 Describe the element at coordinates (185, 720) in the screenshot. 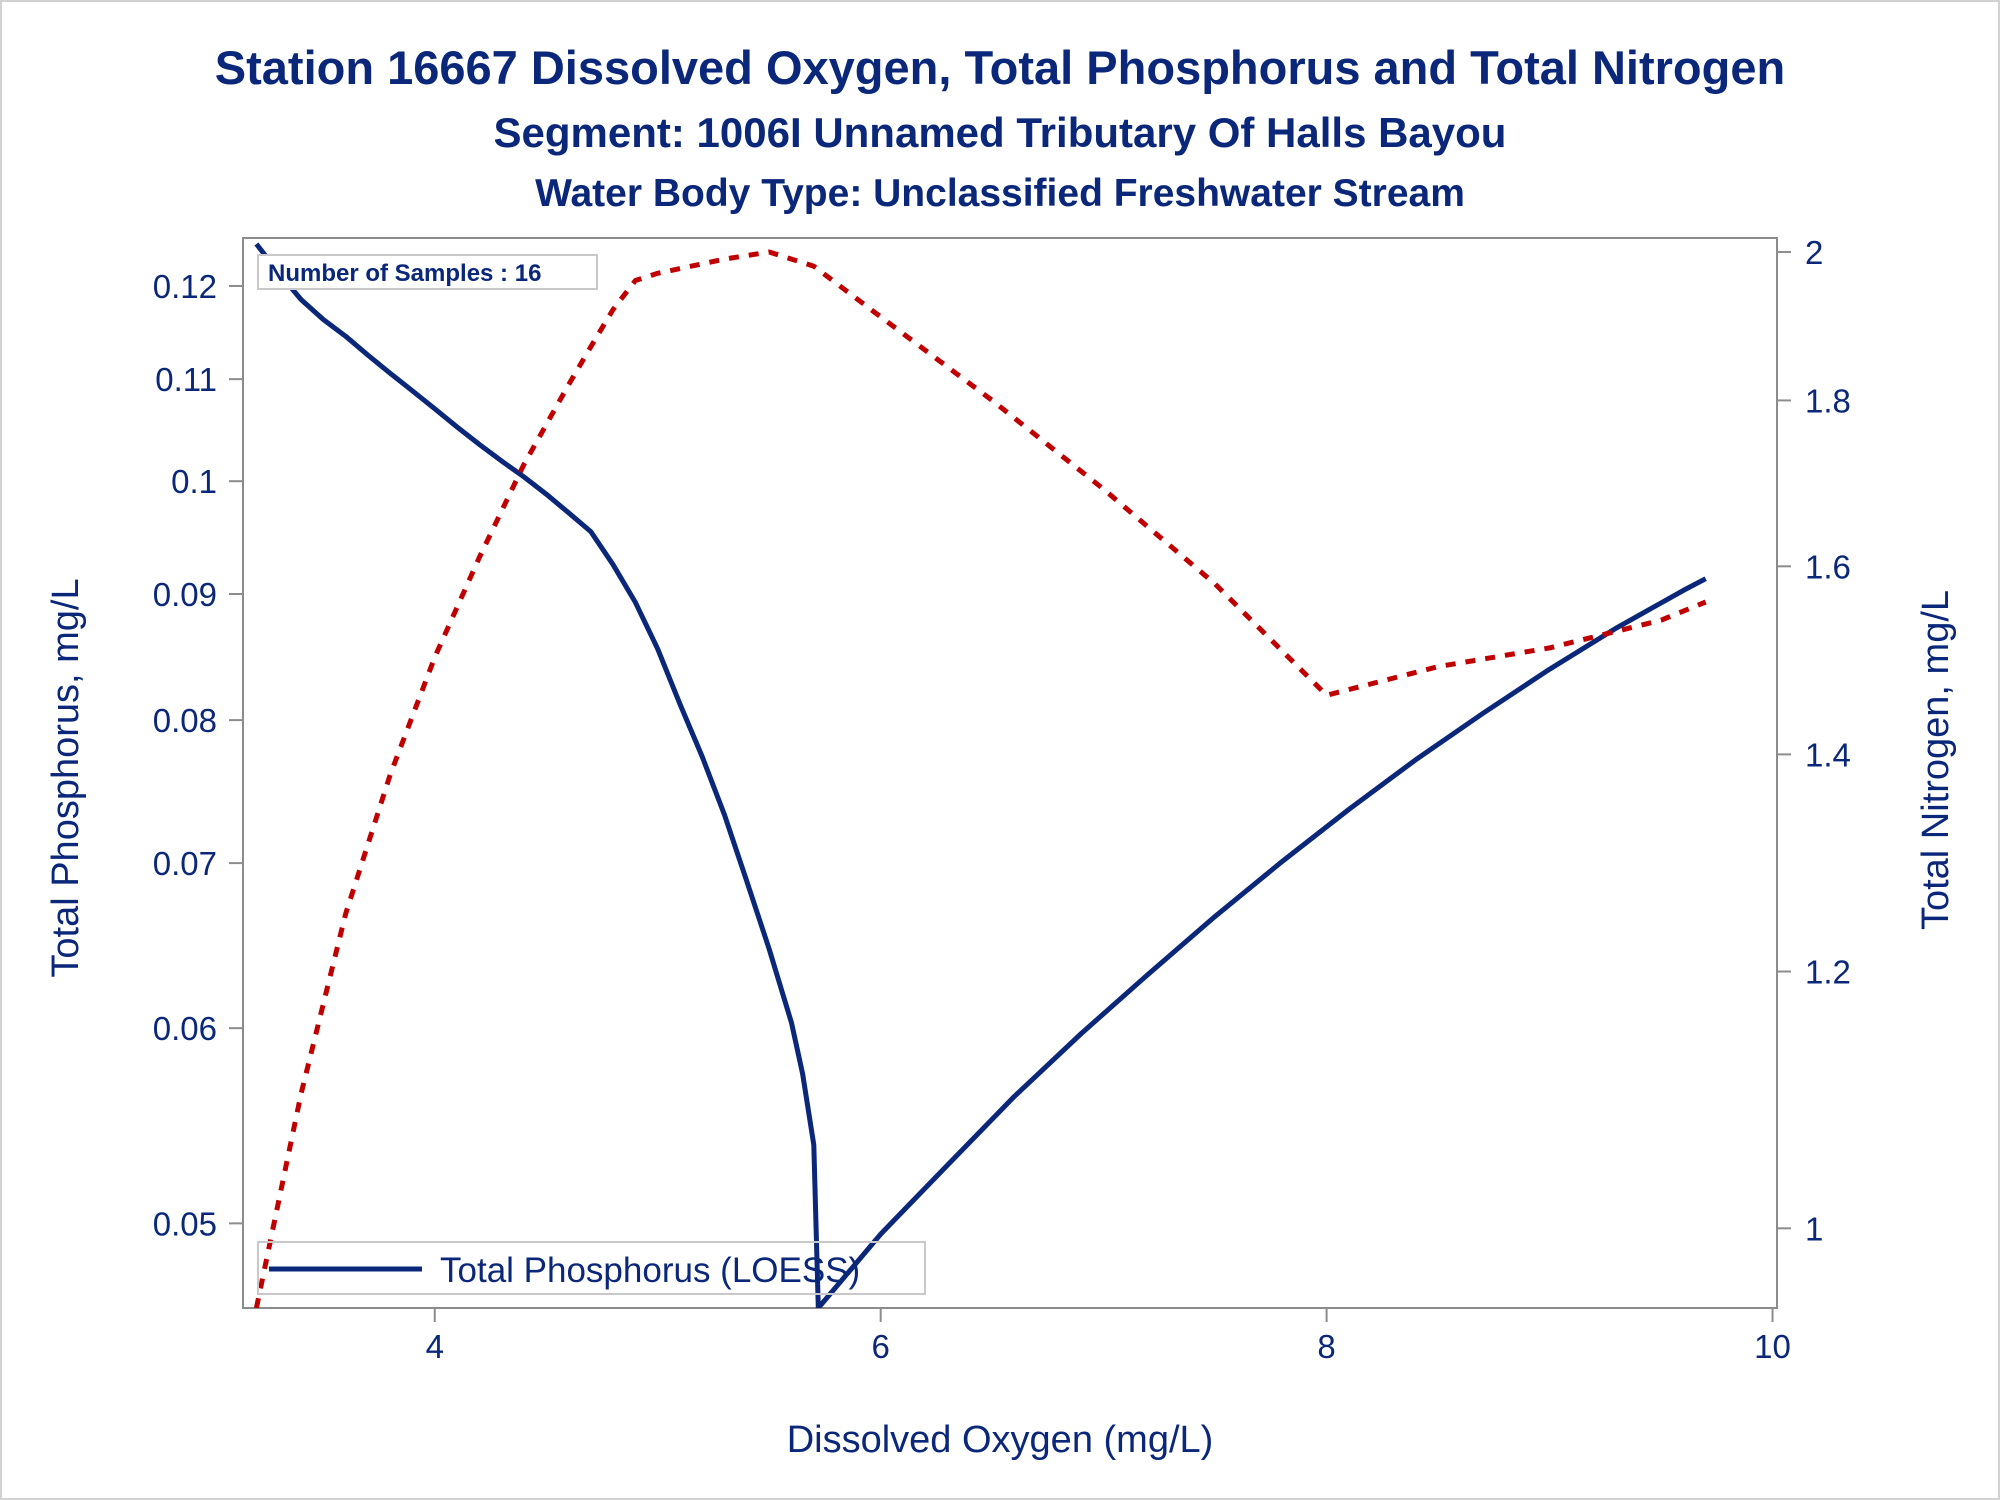

I see `y-tick-label: 0.08` at that location.